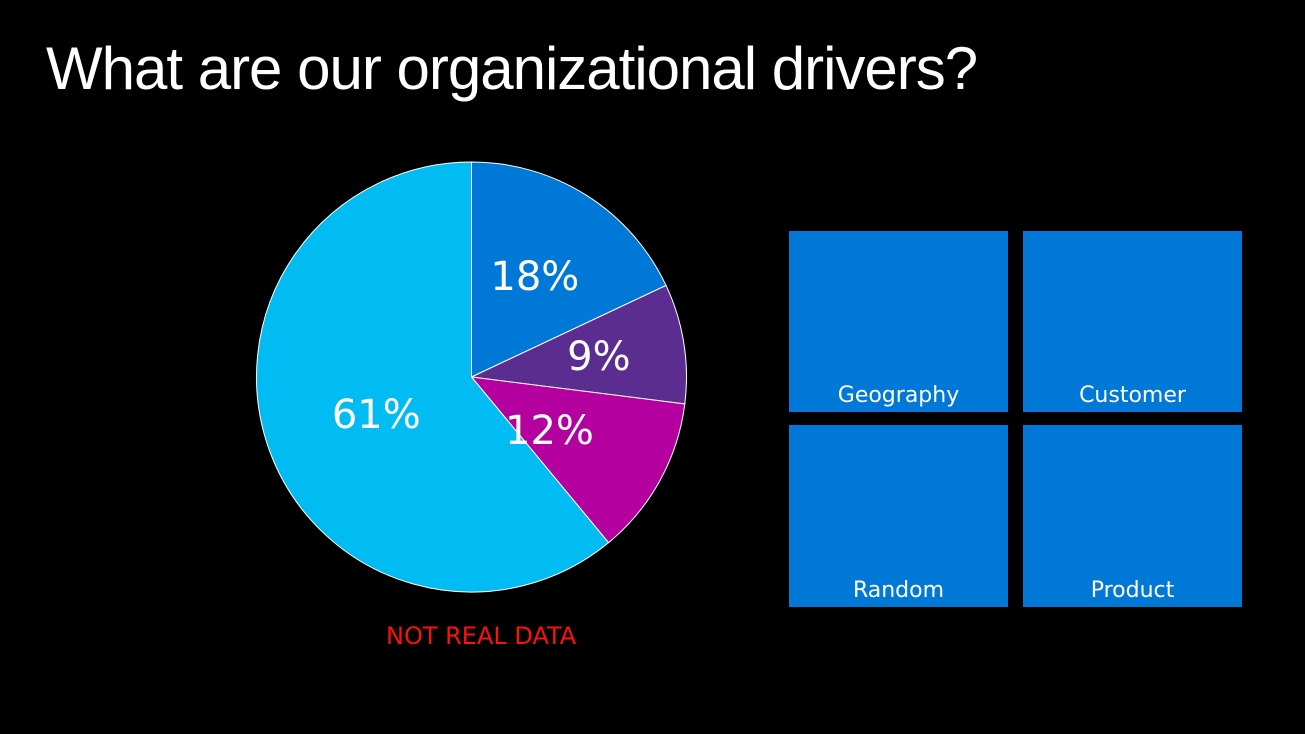 The width and height of the screenshot is (1305, 734). Describe the element at coordinates (898, 516) in the screenshot. I see `tile-random: Random` at that location.